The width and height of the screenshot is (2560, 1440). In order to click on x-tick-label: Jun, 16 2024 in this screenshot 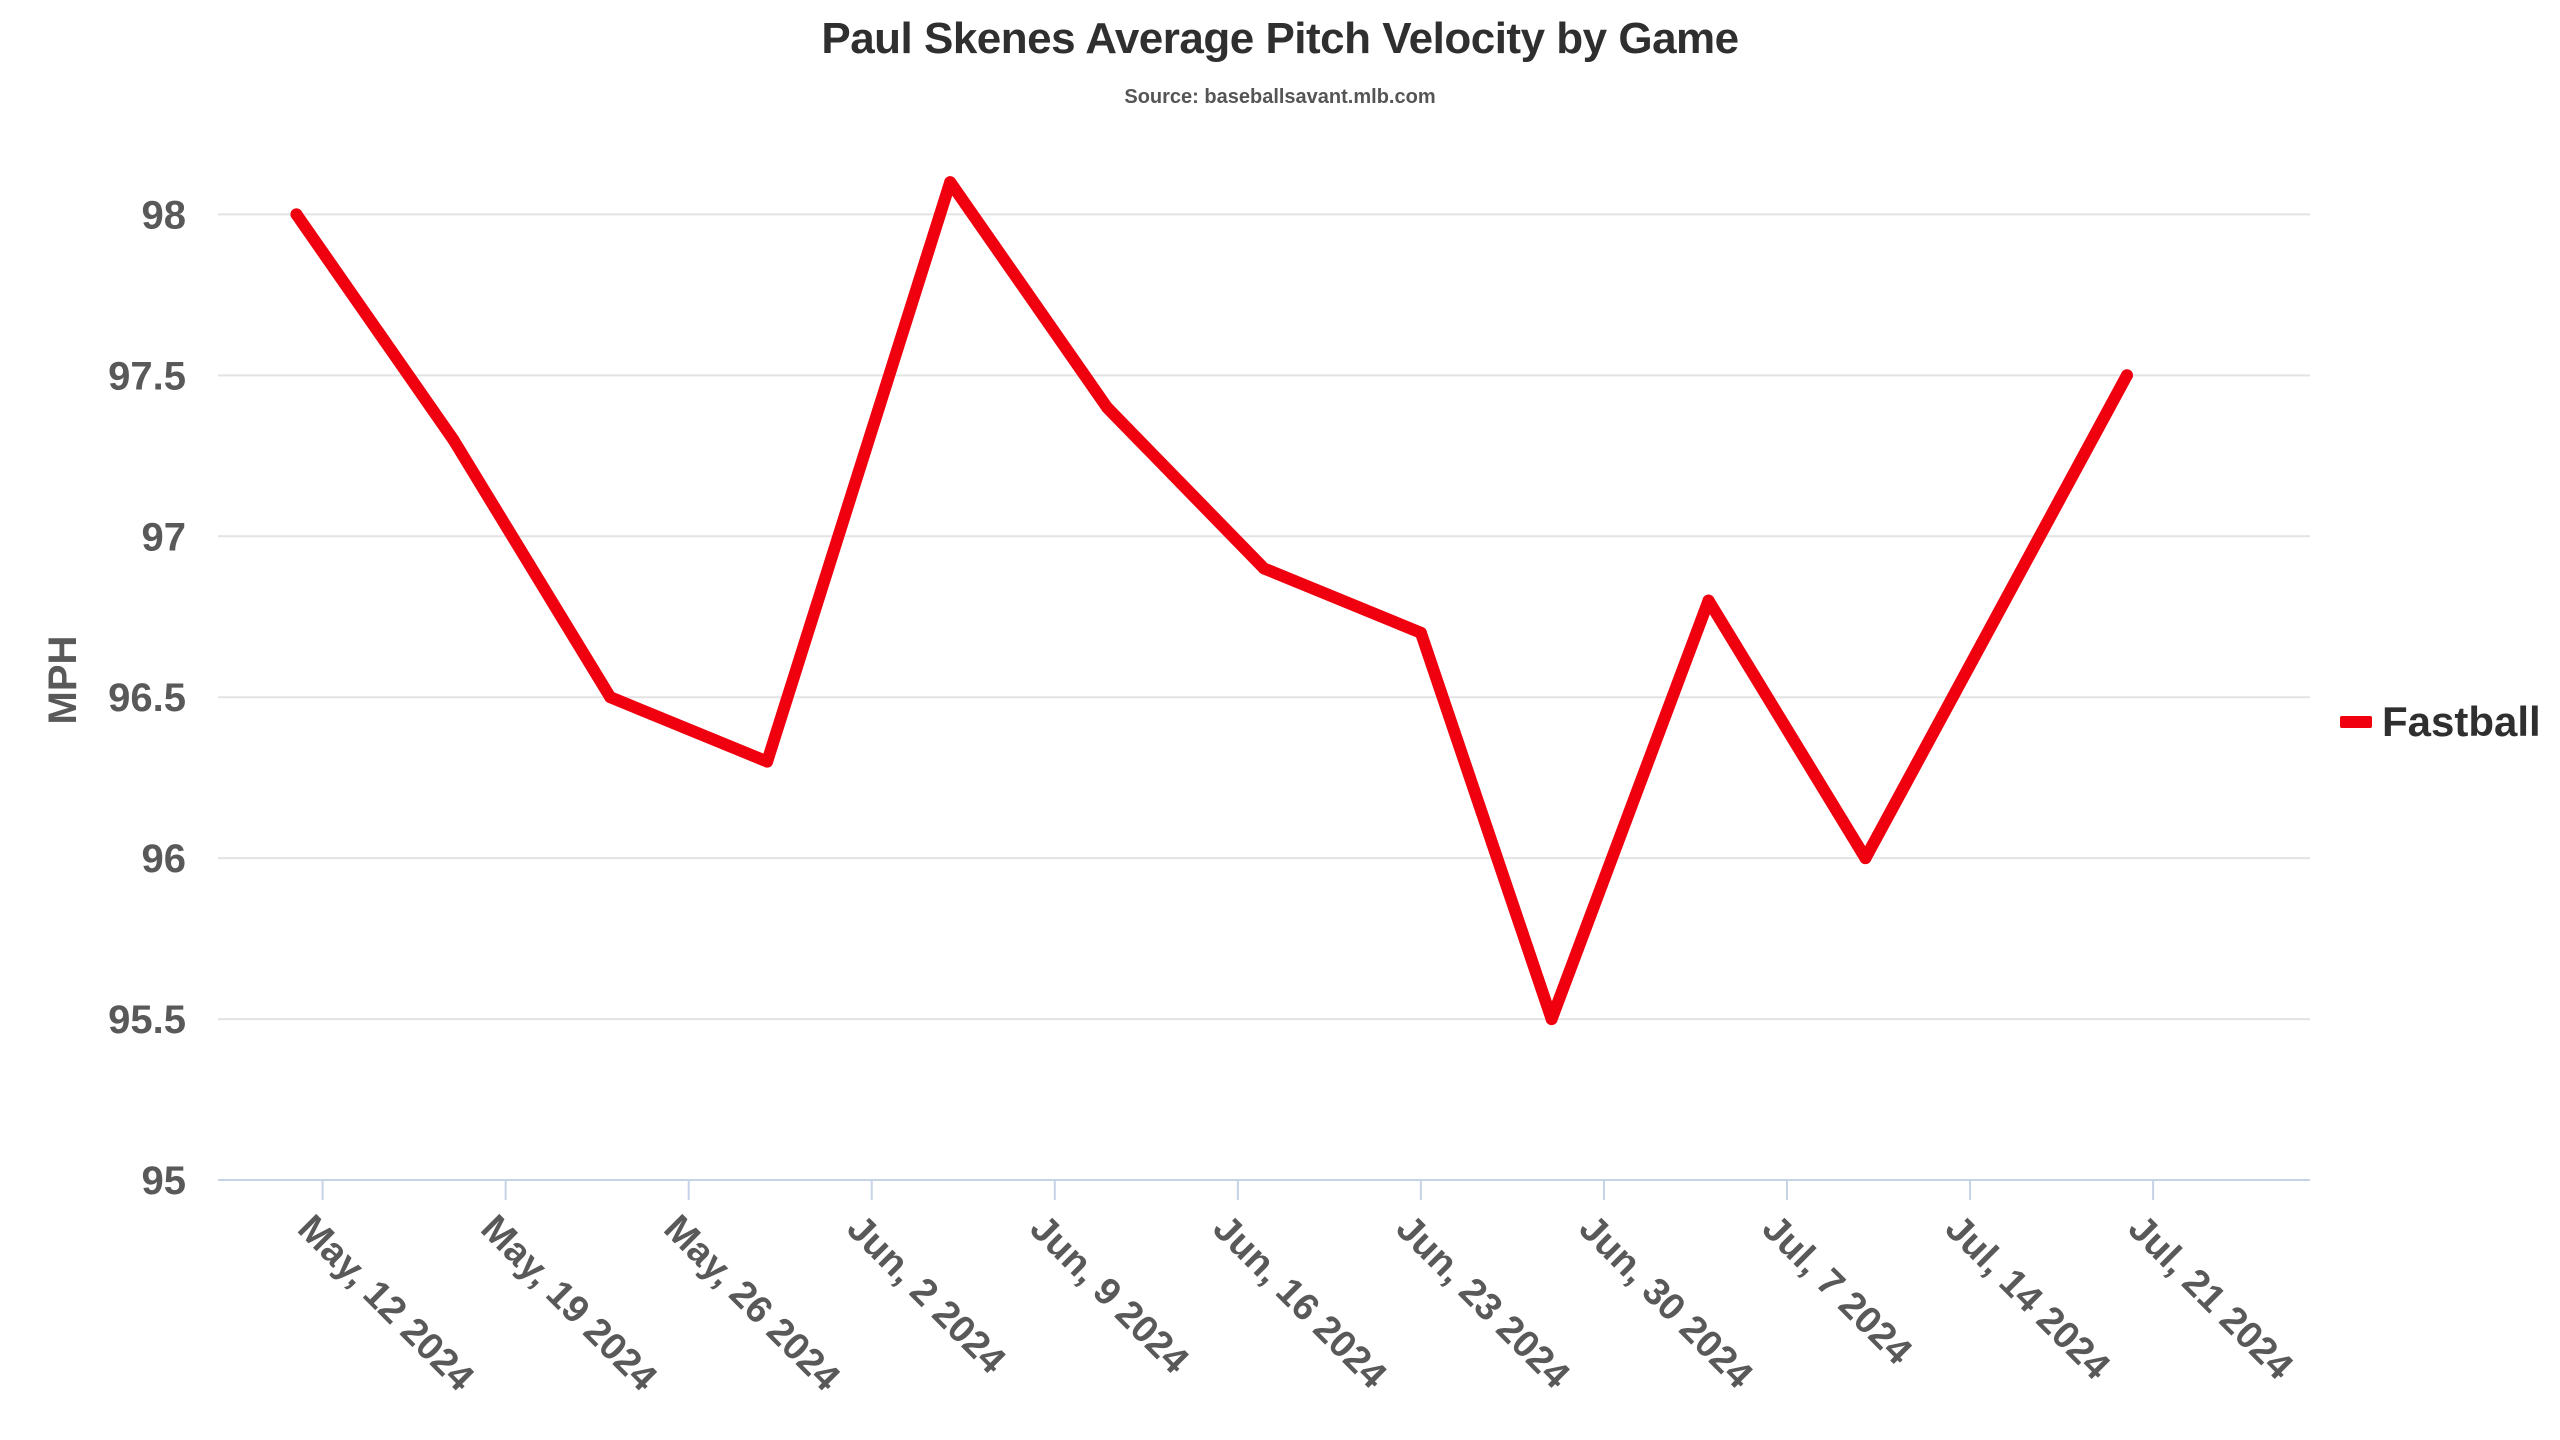, I will do `click(1300, 1302)`.